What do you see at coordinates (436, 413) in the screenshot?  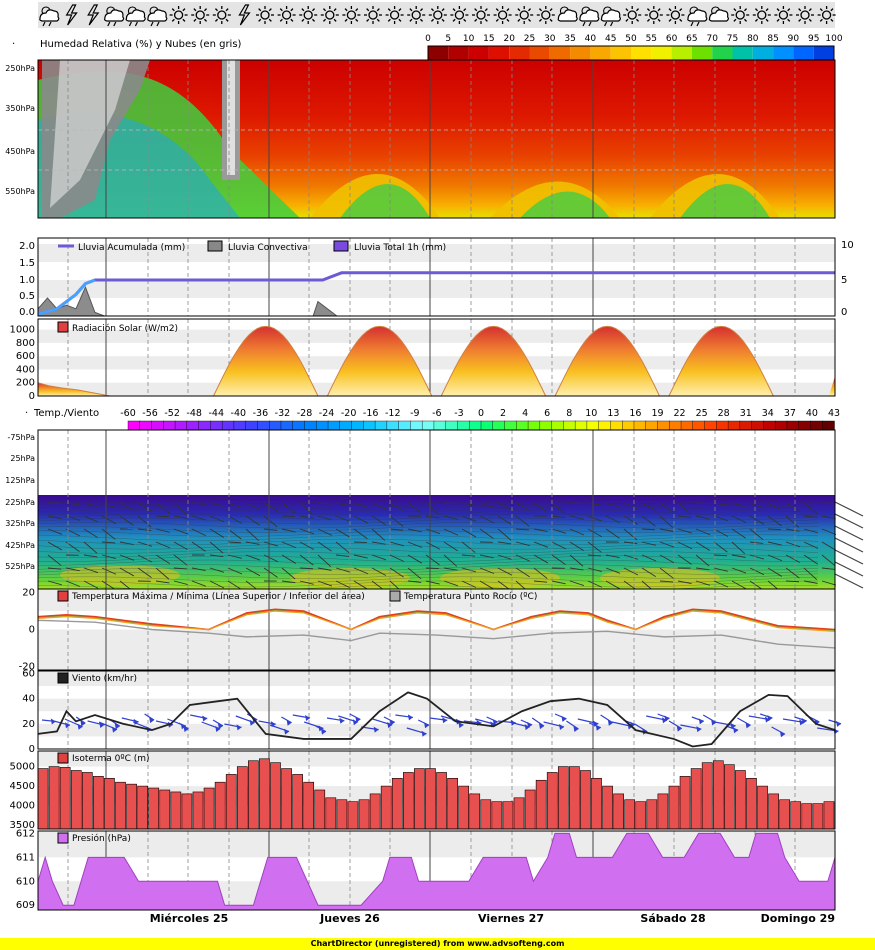 I see `temp-scale-label: -6` at bounding box center [436, 413].